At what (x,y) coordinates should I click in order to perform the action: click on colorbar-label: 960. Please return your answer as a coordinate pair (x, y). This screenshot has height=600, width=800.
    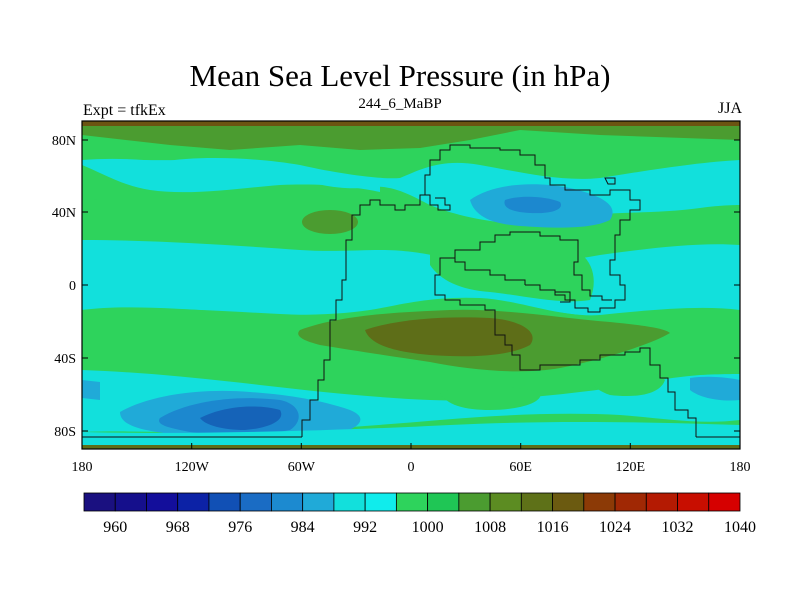
    Looking at the image, I should click on (115, 527).